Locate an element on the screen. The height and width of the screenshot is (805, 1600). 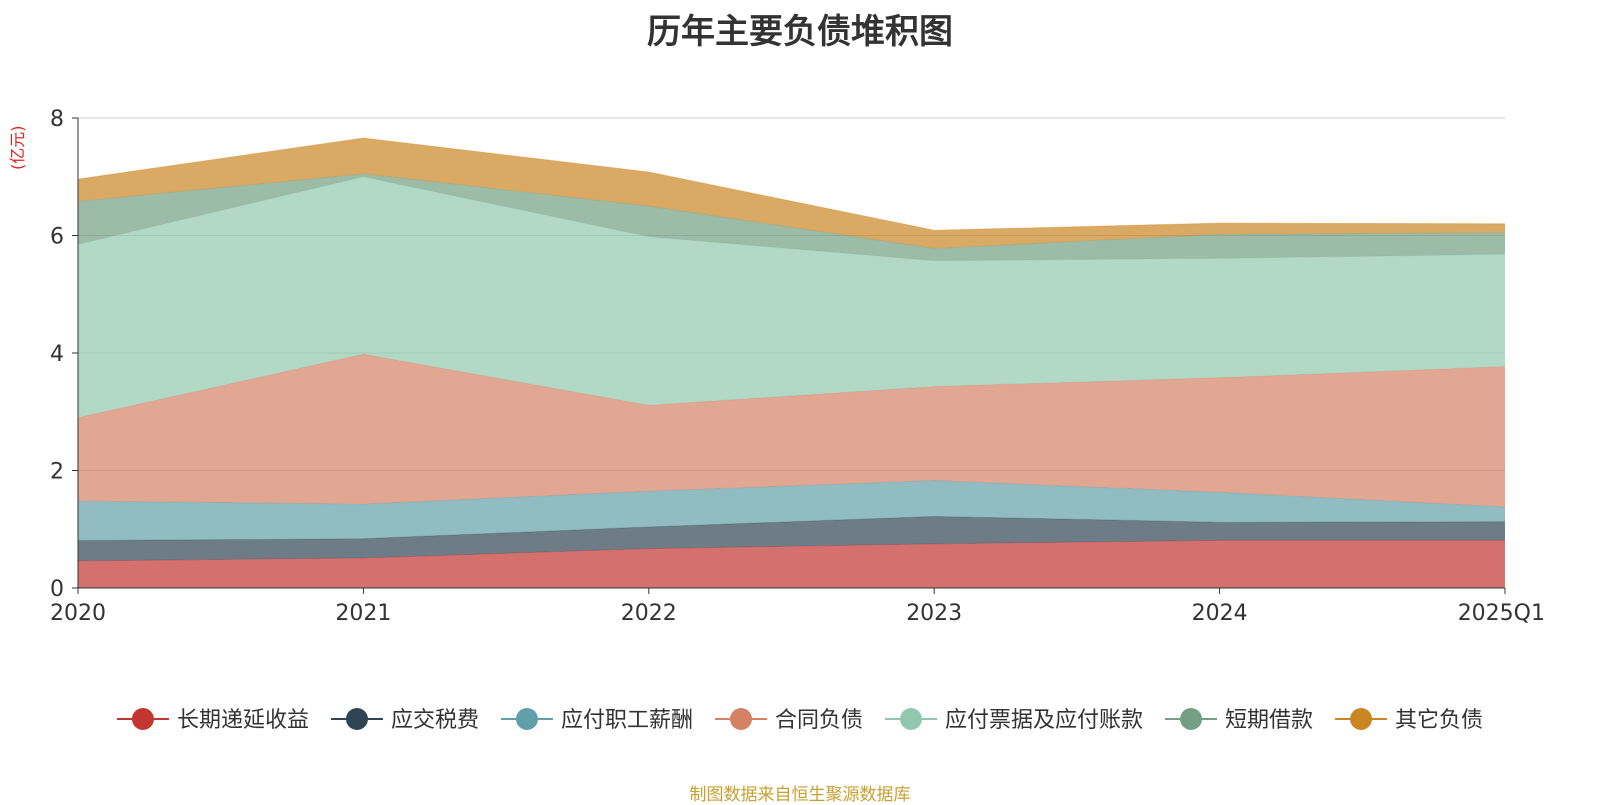
x-tick-label-0: 2020 is located at coordinates (78, 613).